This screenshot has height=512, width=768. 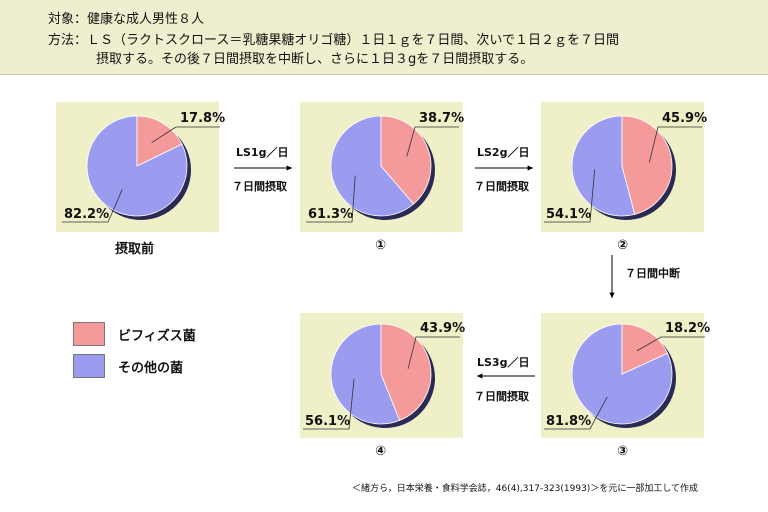 What do you see at coordinates (89, 366) in the screenshot?
I see `legend-swatch-other` at bounding box center [89, 366].